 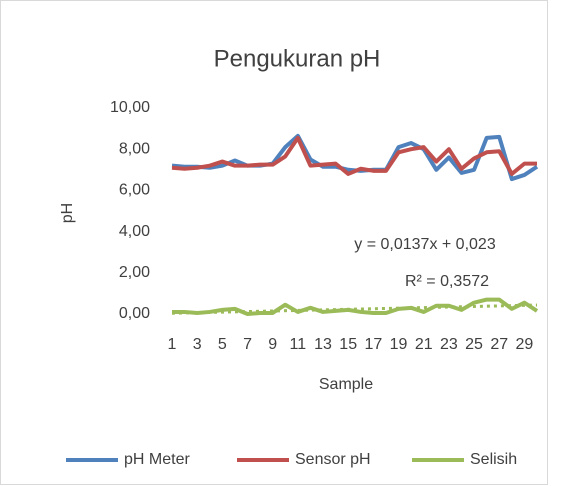 I want to click on x-tick-label: 5, so click(x=222, y=344).